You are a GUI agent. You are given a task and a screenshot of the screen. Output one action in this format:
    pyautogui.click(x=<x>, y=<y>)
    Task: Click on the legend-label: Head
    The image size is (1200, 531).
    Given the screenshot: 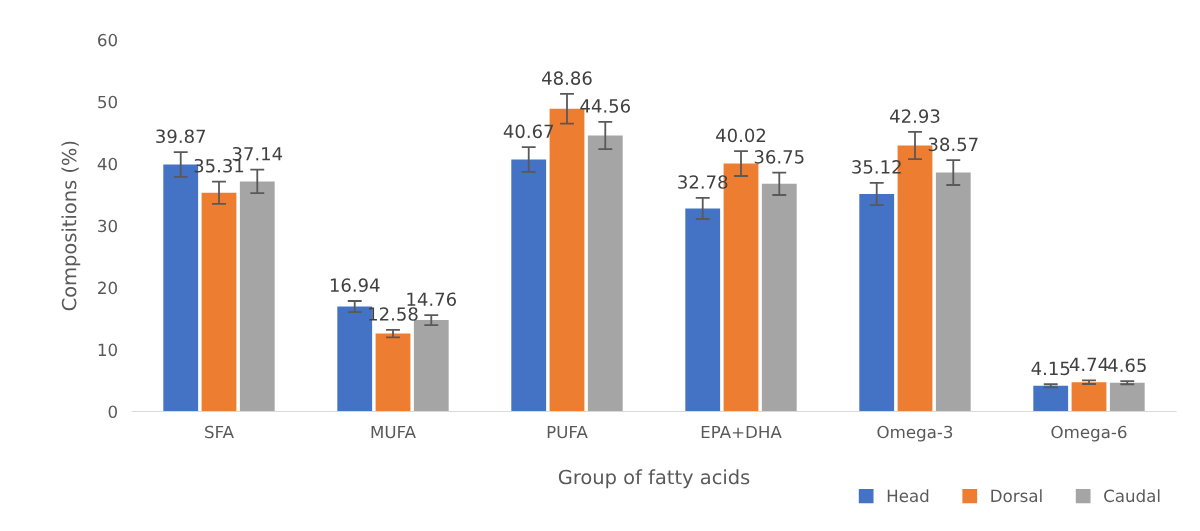 What is the action you would take?
    pyautogui.click(x=908, y=496)
    